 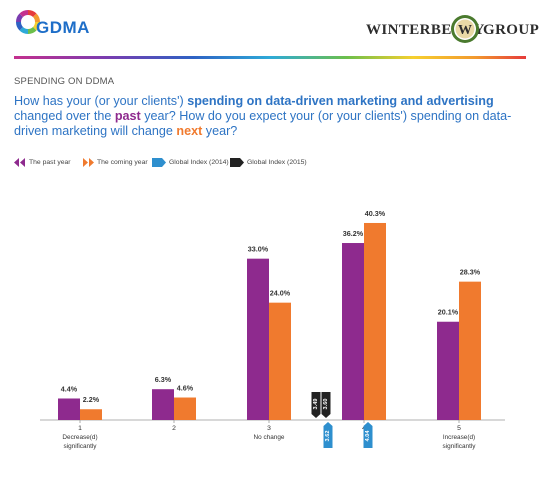 I want to click on legend-label: Global Index (2015), so click(x=277, y=162).